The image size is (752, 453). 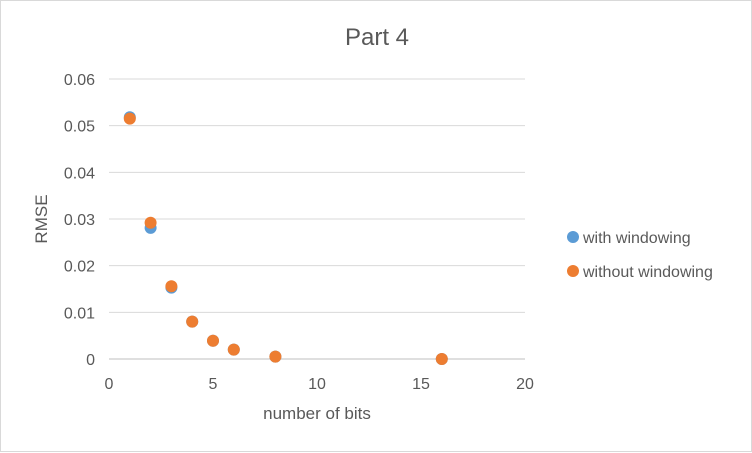 What do you see at coordinates (525, 384) in the screenshot?
I see `x-tick-label: 20` at bounding box center [525, 384].